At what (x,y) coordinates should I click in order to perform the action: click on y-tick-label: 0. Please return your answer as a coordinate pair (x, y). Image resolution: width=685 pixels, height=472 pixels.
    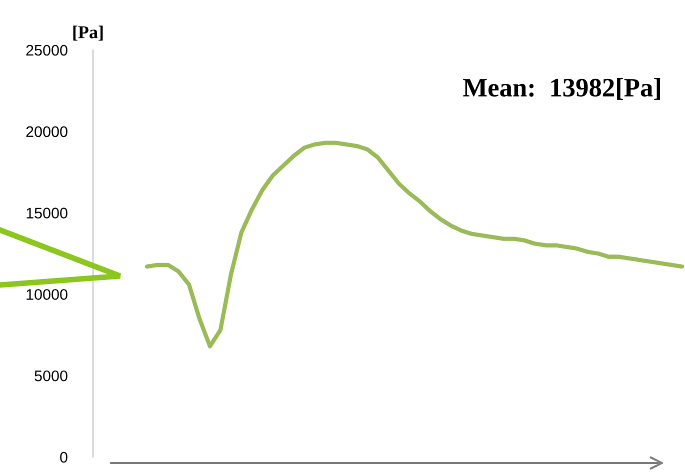
    Looking at the image, I should click on (64, 457).